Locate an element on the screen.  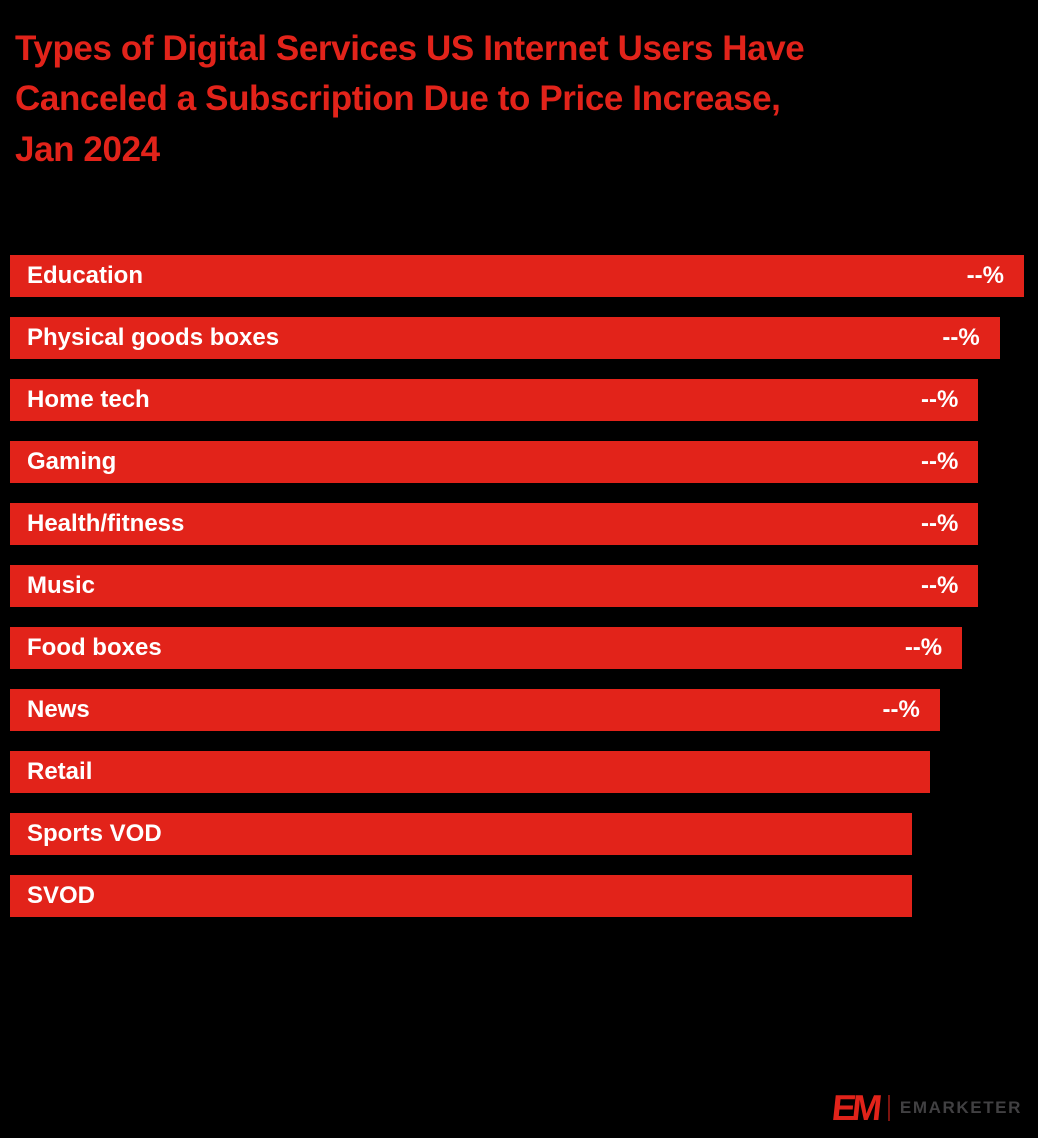
bar: Sports VOD is located at coordinates (461, 834).